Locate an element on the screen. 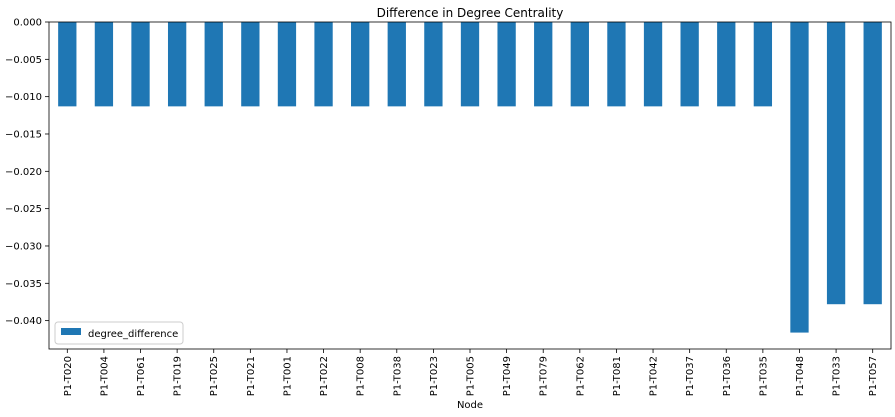 This screenshot has height=417, width=895. x-tick-label: P1-T019 is located at coordinates (178, 376).